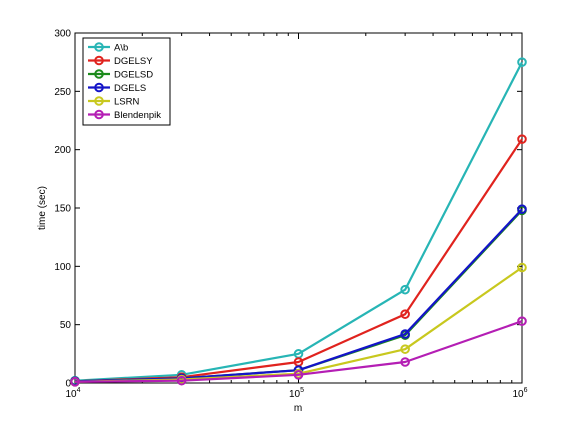 The width and height of the screenshot is (576, 437). Describe the element at coordinates (130, 88) in the screenshot. I see `legend-label: DGELS` at that location.